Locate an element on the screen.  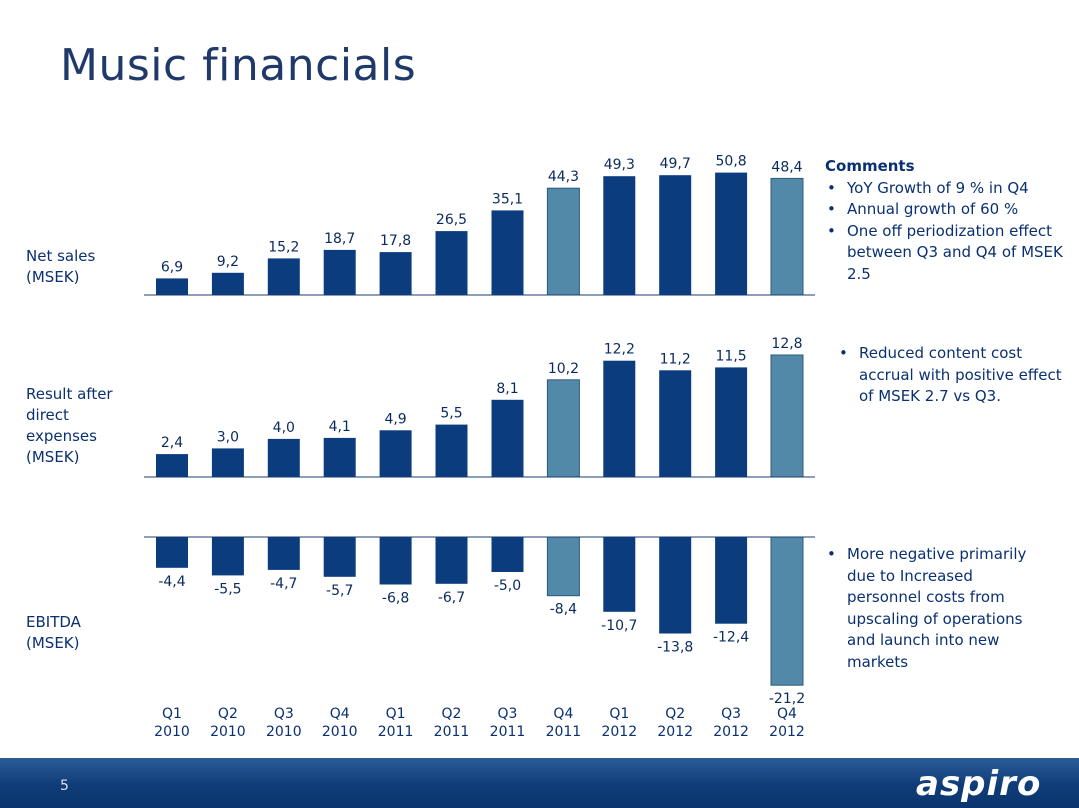
result-value-label: 3,0 is located at coordinates (228, 437).